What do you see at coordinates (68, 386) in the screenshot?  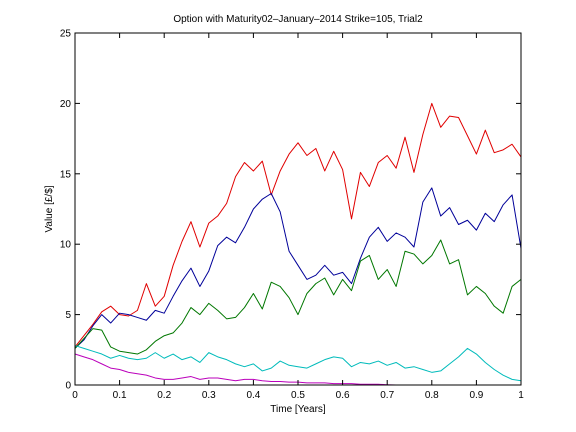 I see `y-tick-label: 0` at bounding box center [68, 386].